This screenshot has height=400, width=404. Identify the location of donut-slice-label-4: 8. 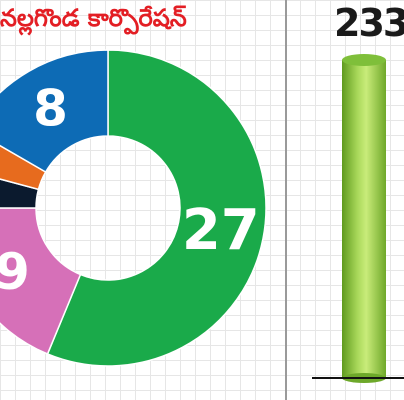
(50, 108).